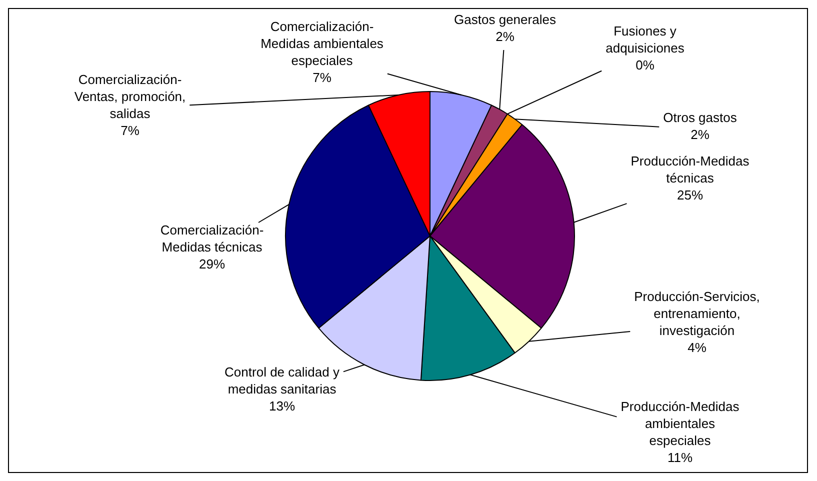  Describe the element at coordinates (690, 170) in the screenshot. I see `slice-label: Producción-Medidas técnicas` at that location.